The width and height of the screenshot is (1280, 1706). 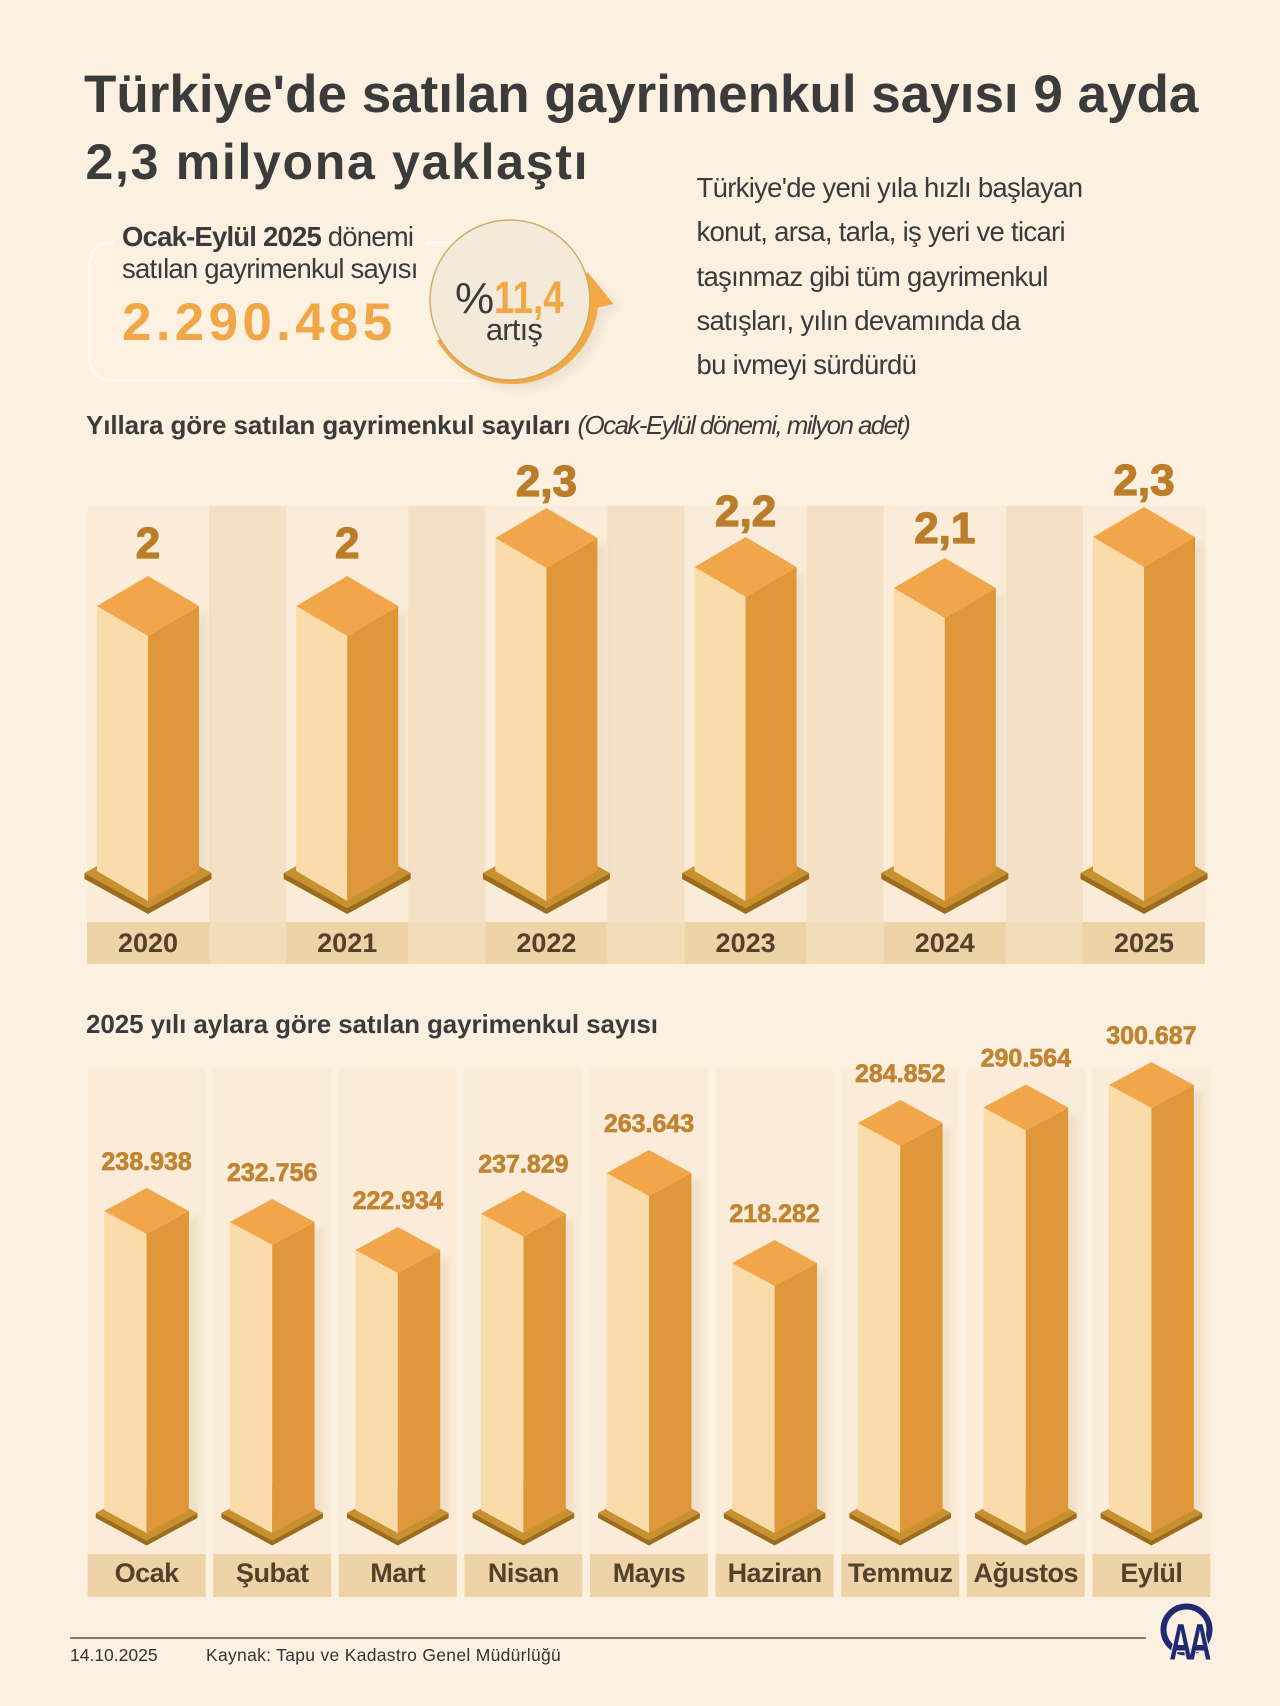 What do you see at coordinates (146, 1162) in the screenshot?
I see `svg-text: 238.938` at bounding box center [146, 1162].